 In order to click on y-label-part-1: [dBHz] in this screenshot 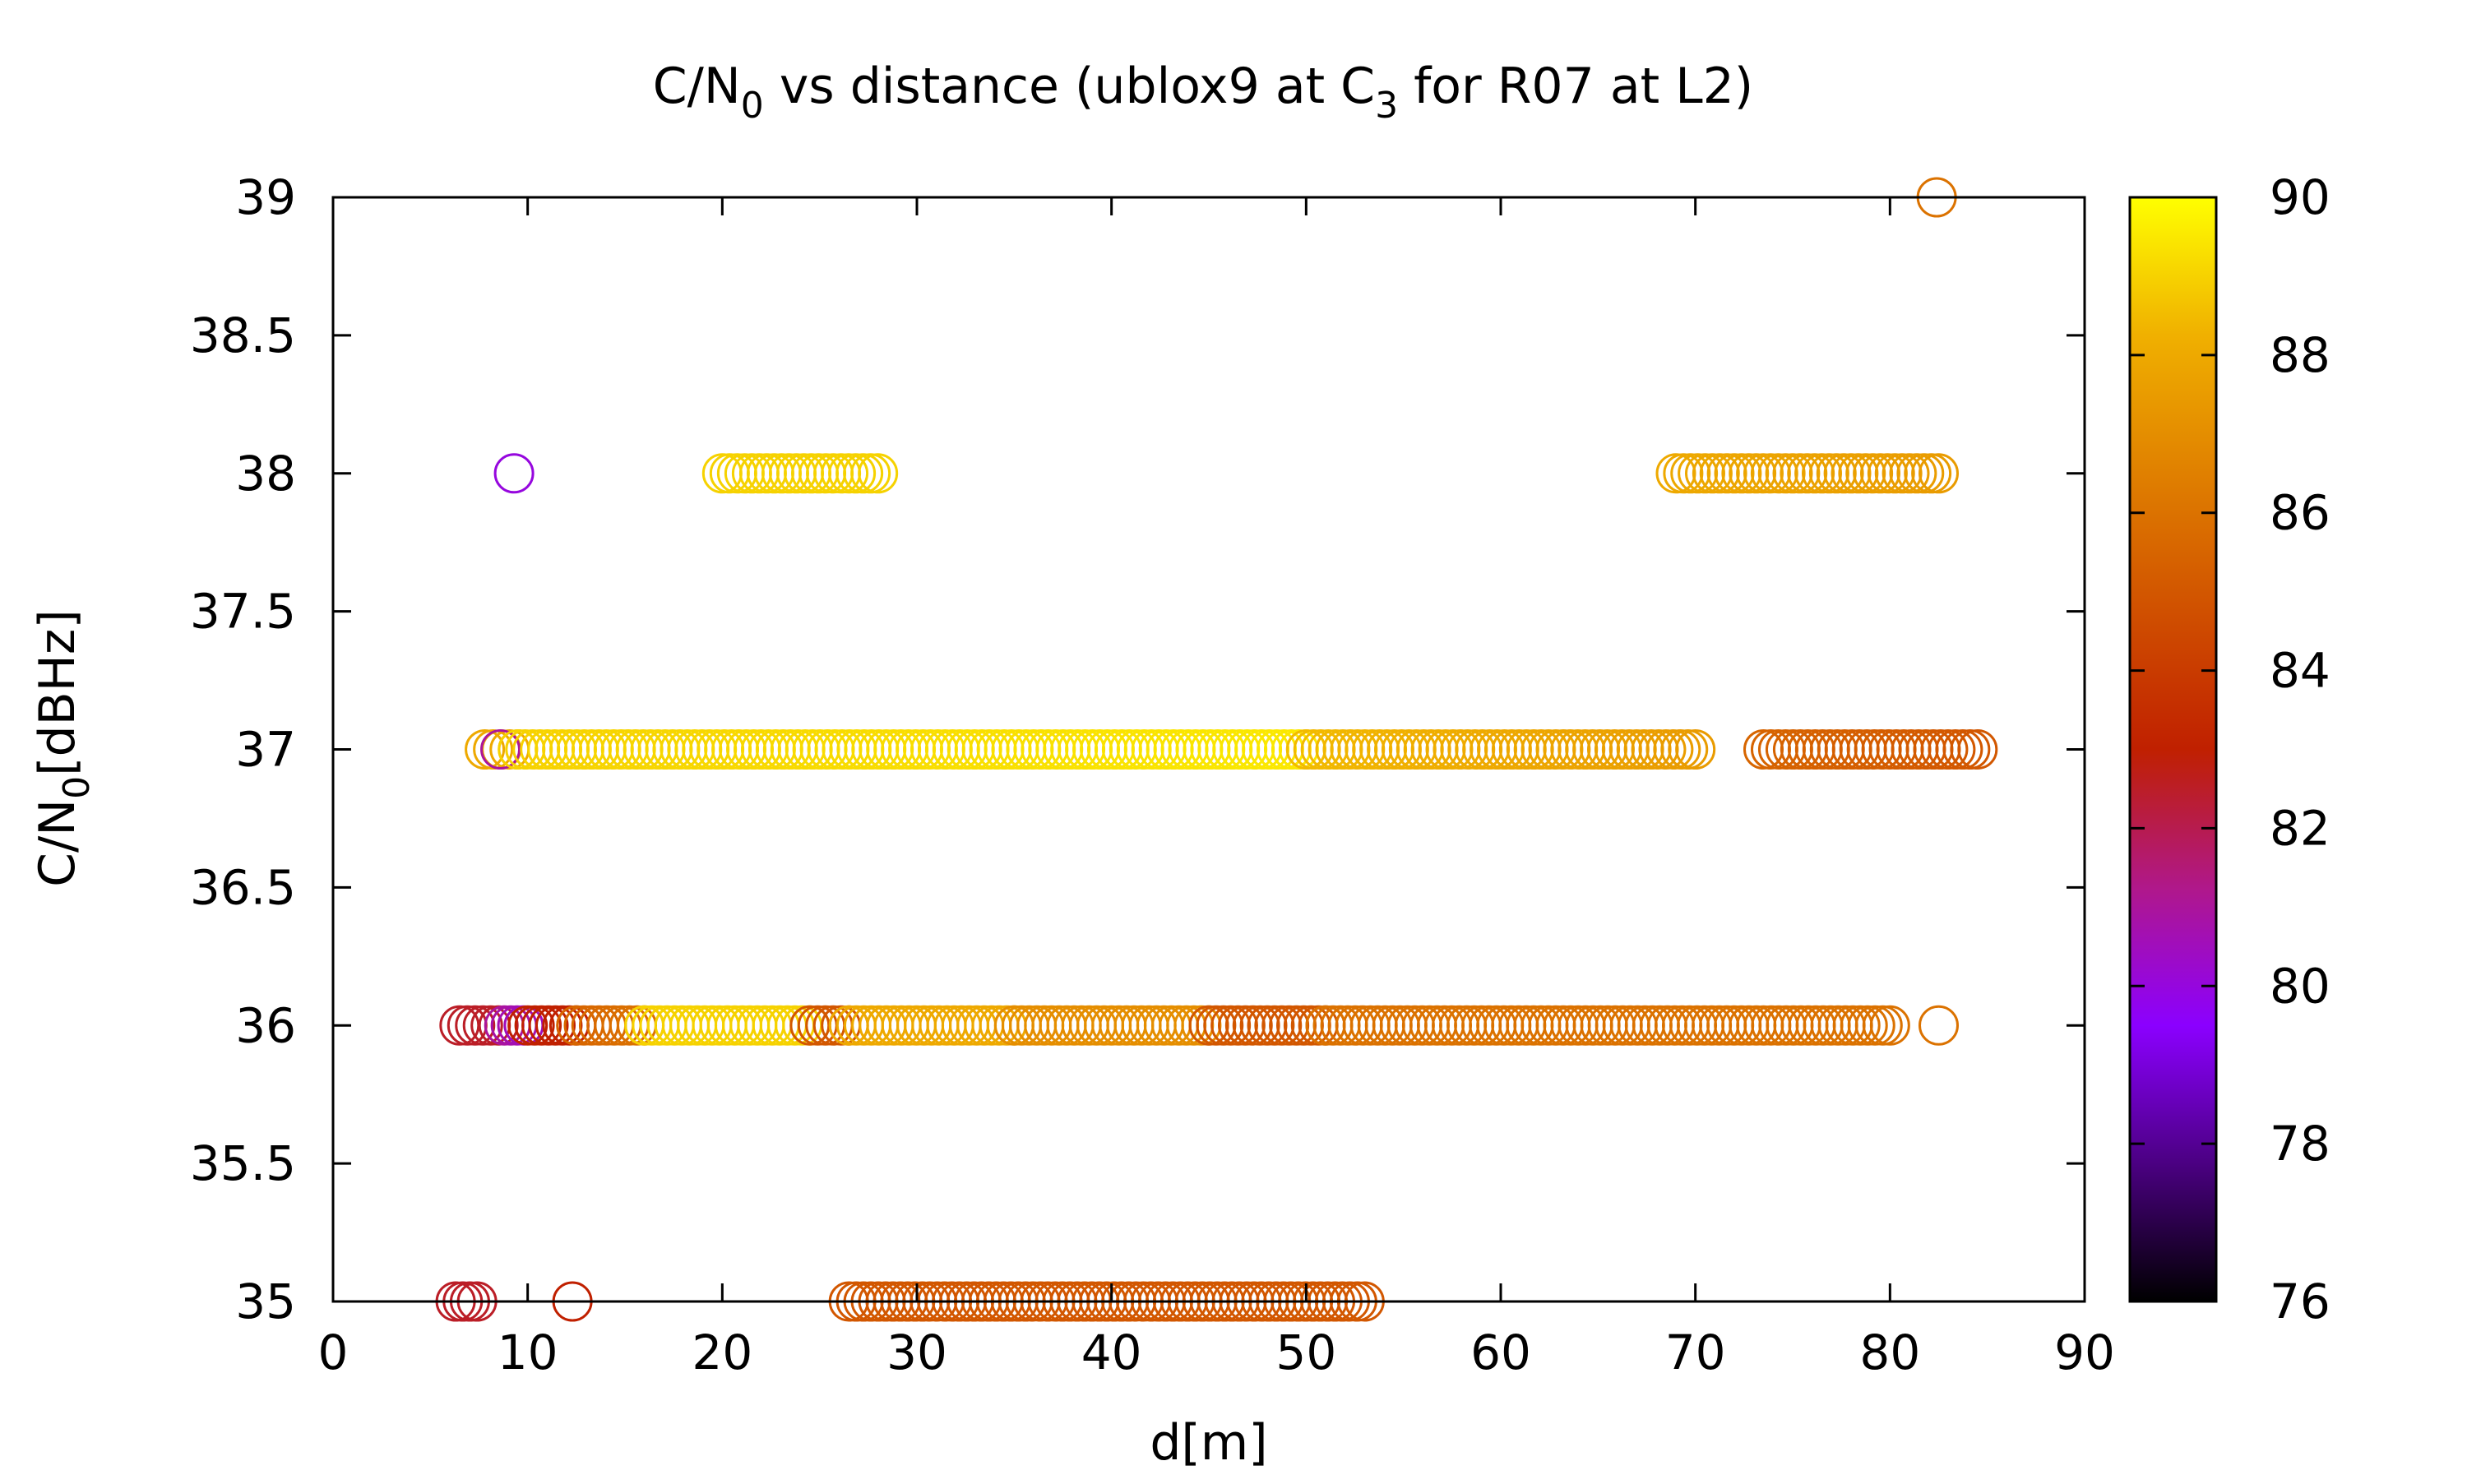, I will do `click(58, 692)`.